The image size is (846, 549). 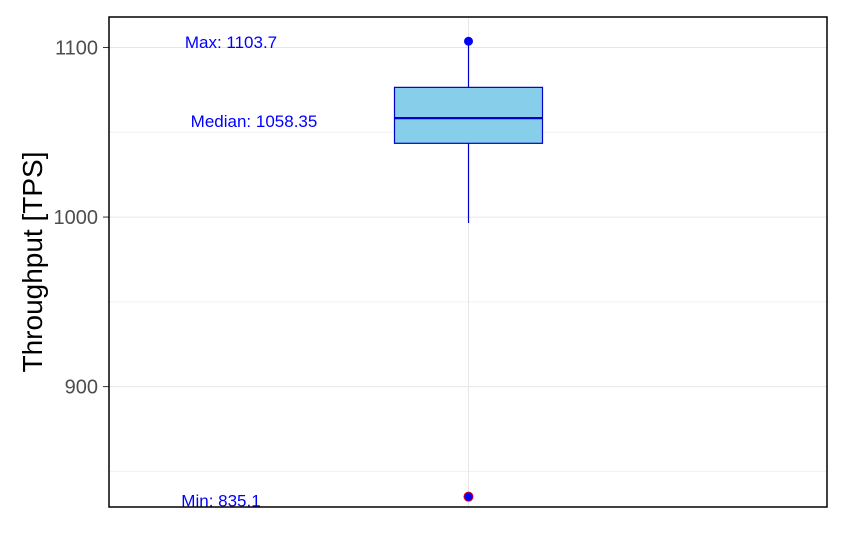 I want to click on y-axis-ticks: 900 1000 1100, so click(x=81, y=218).